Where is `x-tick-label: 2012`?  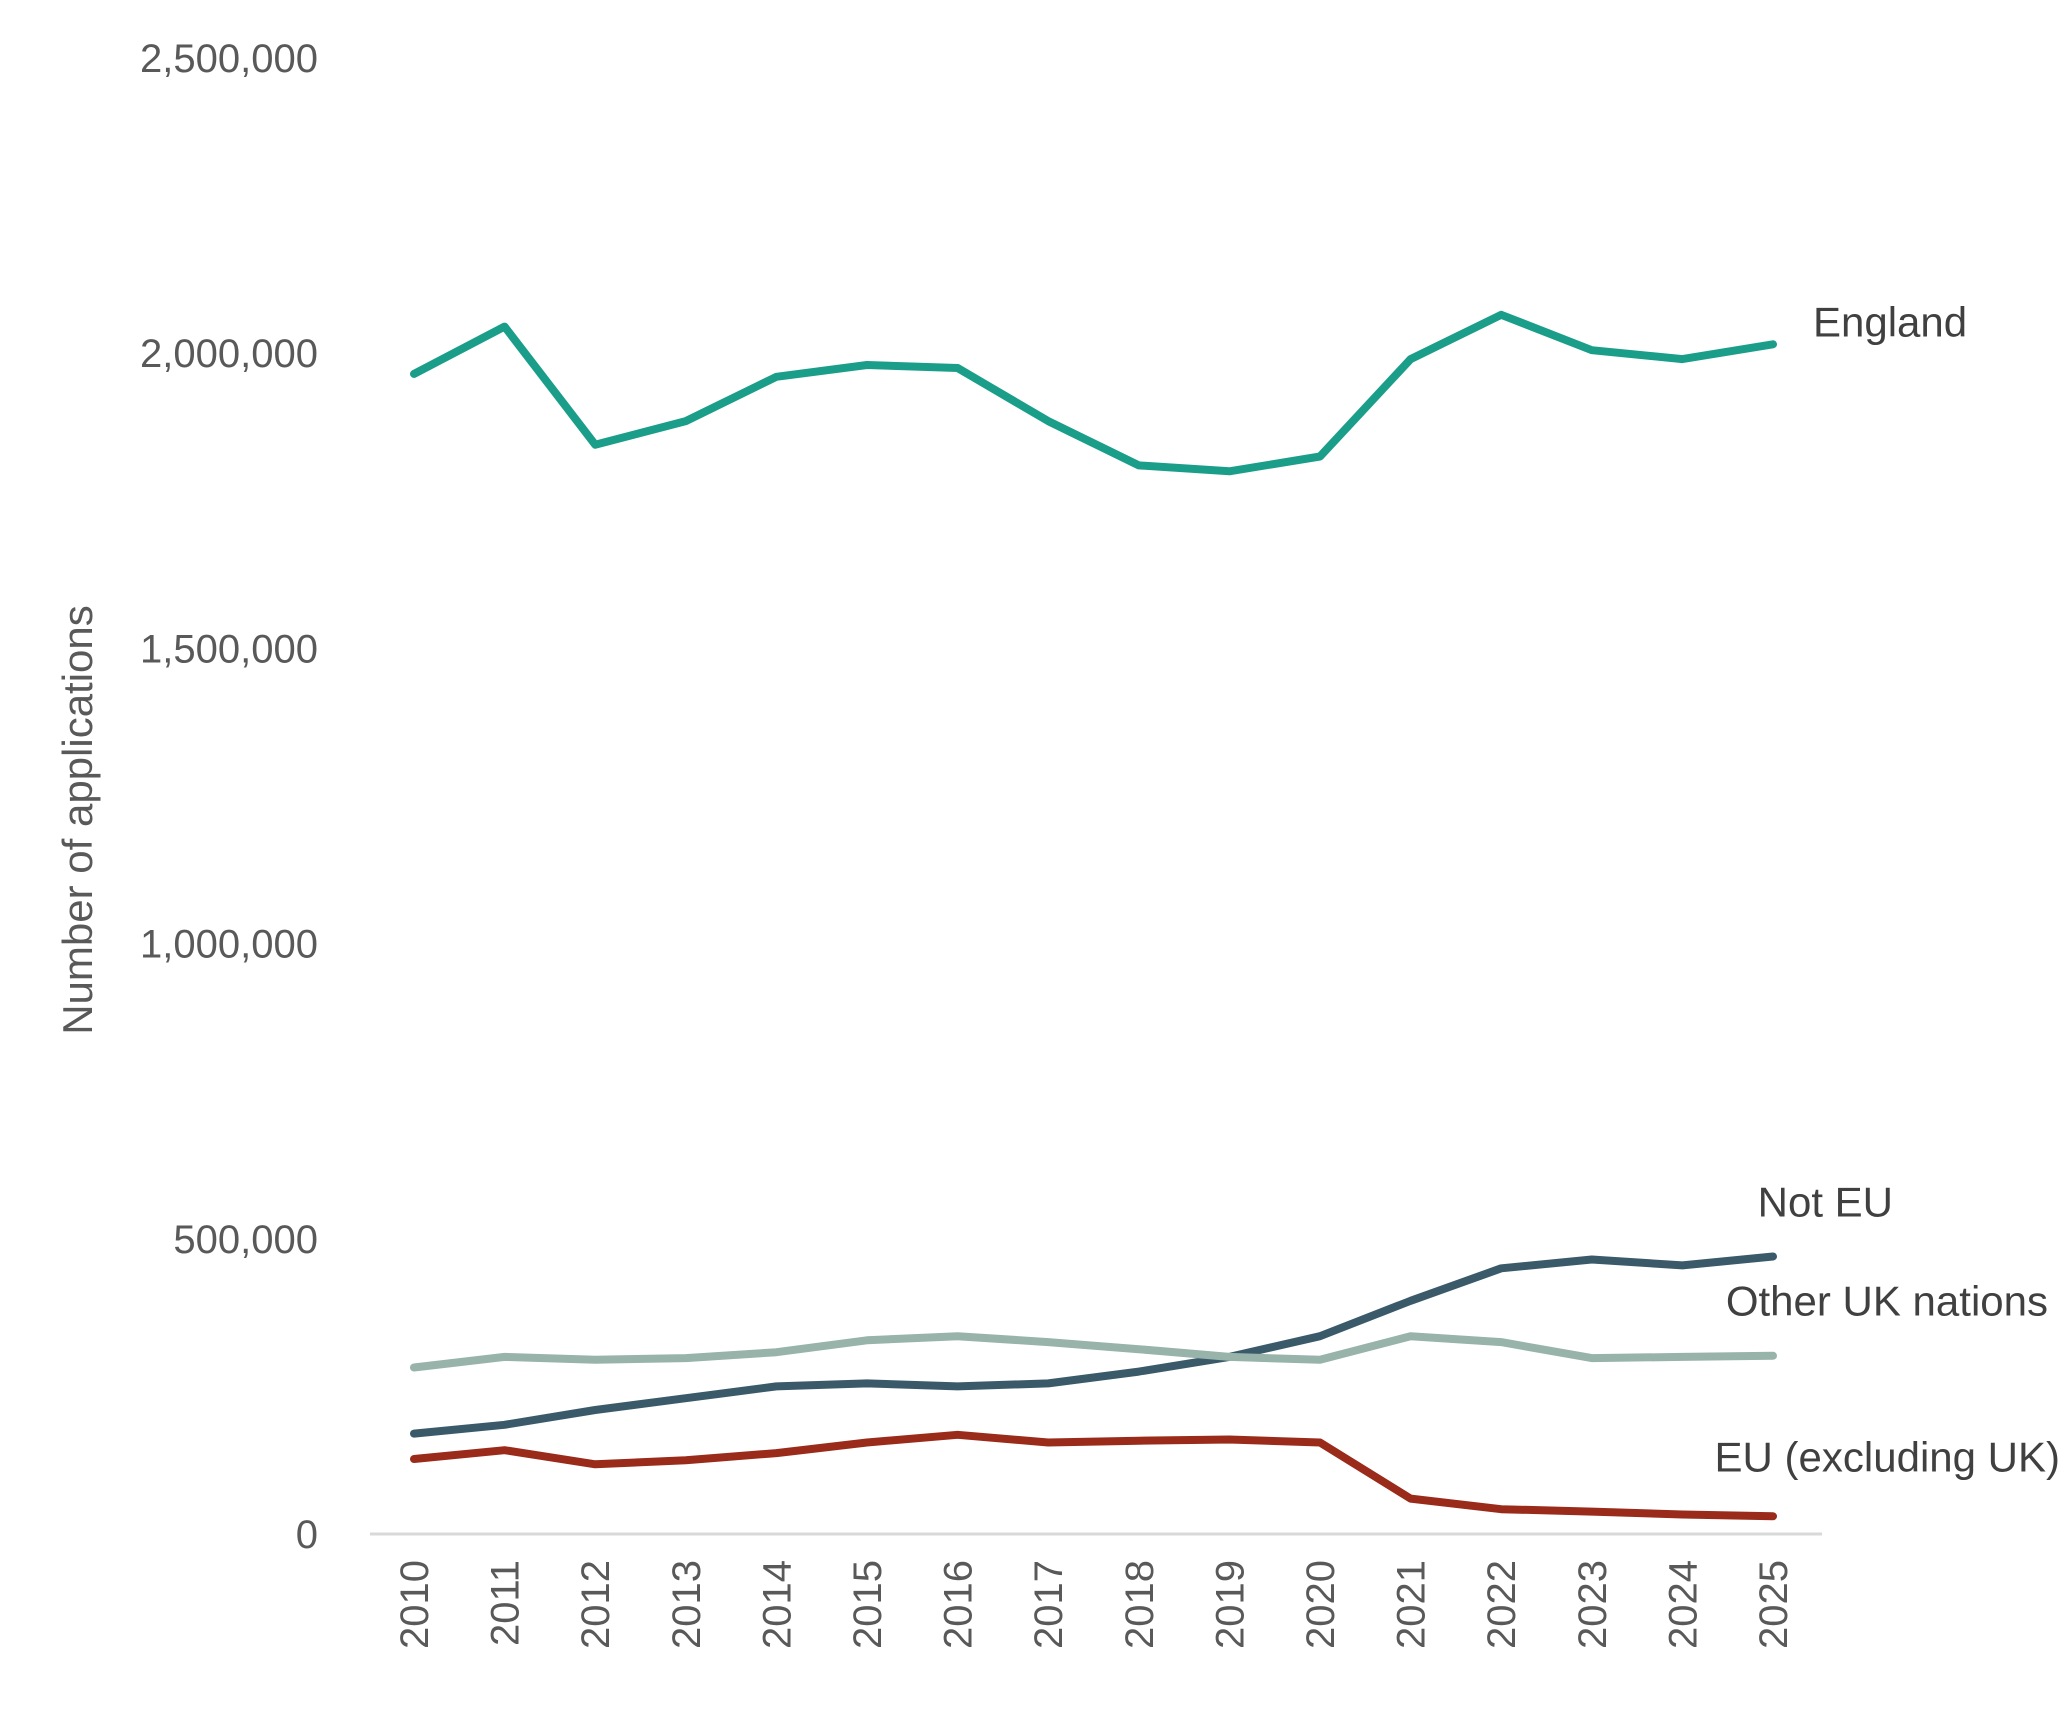 x-tick-label: 2012 is located at coordinates (596, 1604).